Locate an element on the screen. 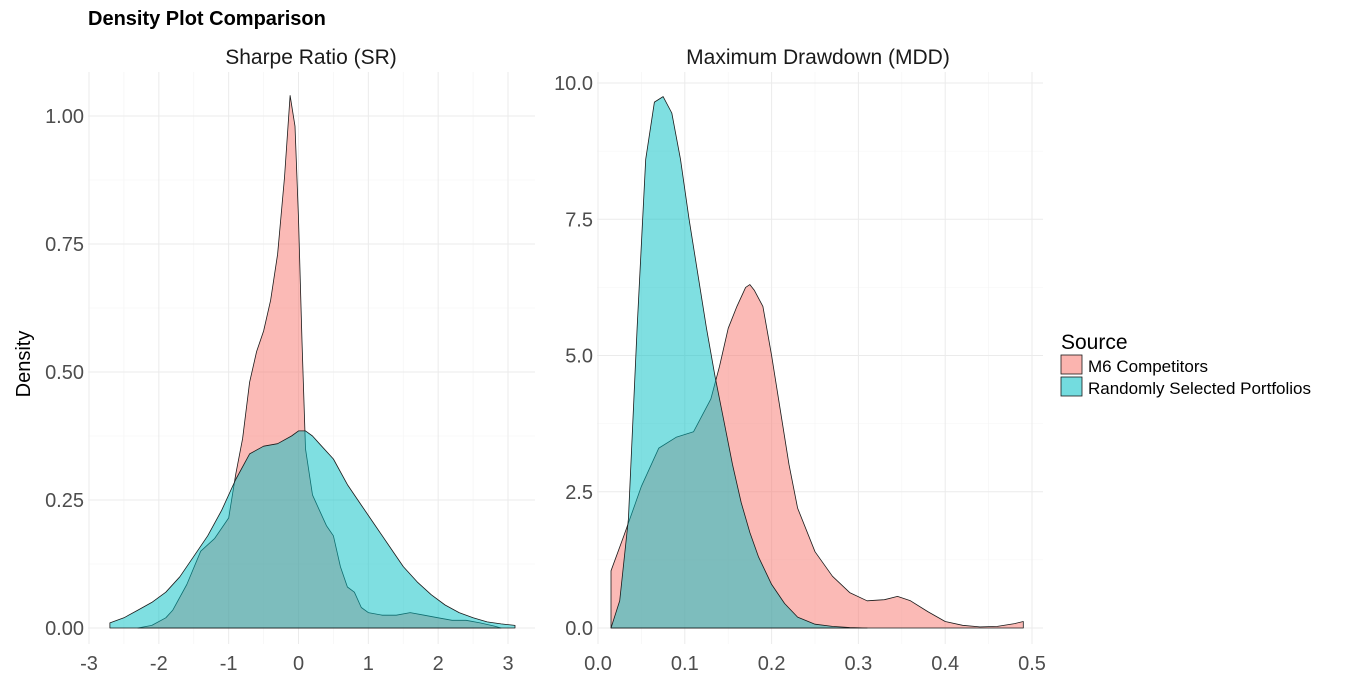 Image resolution: width=1351 pixels, height=680 pixels. x-tick-label: 0.4 is located at coordinates (945, 664).